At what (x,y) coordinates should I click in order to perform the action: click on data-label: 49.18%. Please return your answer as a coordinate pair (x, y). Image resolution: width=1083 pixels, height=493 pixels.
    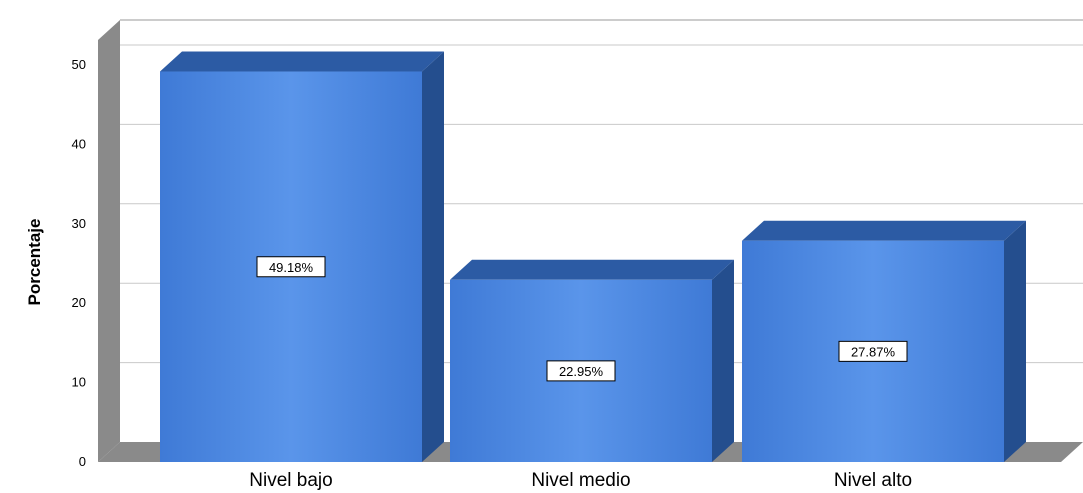
    Looking at the image, I should click on (291, 267).